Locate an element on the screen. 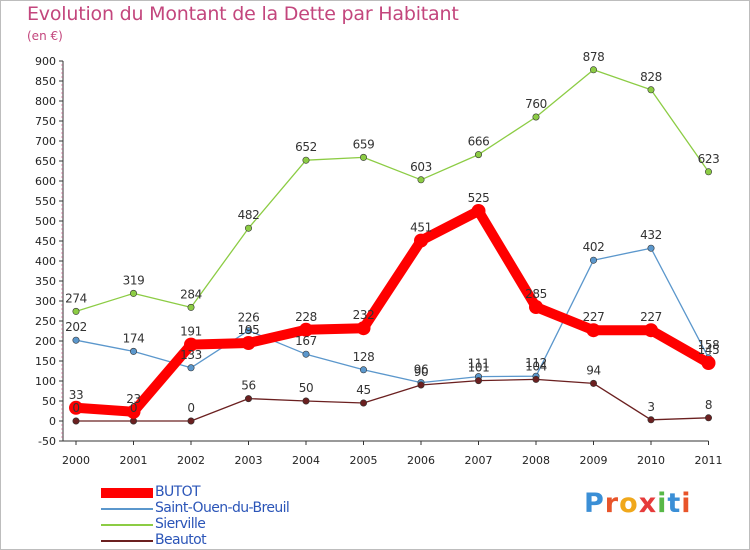 This screenshot has height=550, width=750. x-tick-label: 2010 is located at coordinates (651, 460).